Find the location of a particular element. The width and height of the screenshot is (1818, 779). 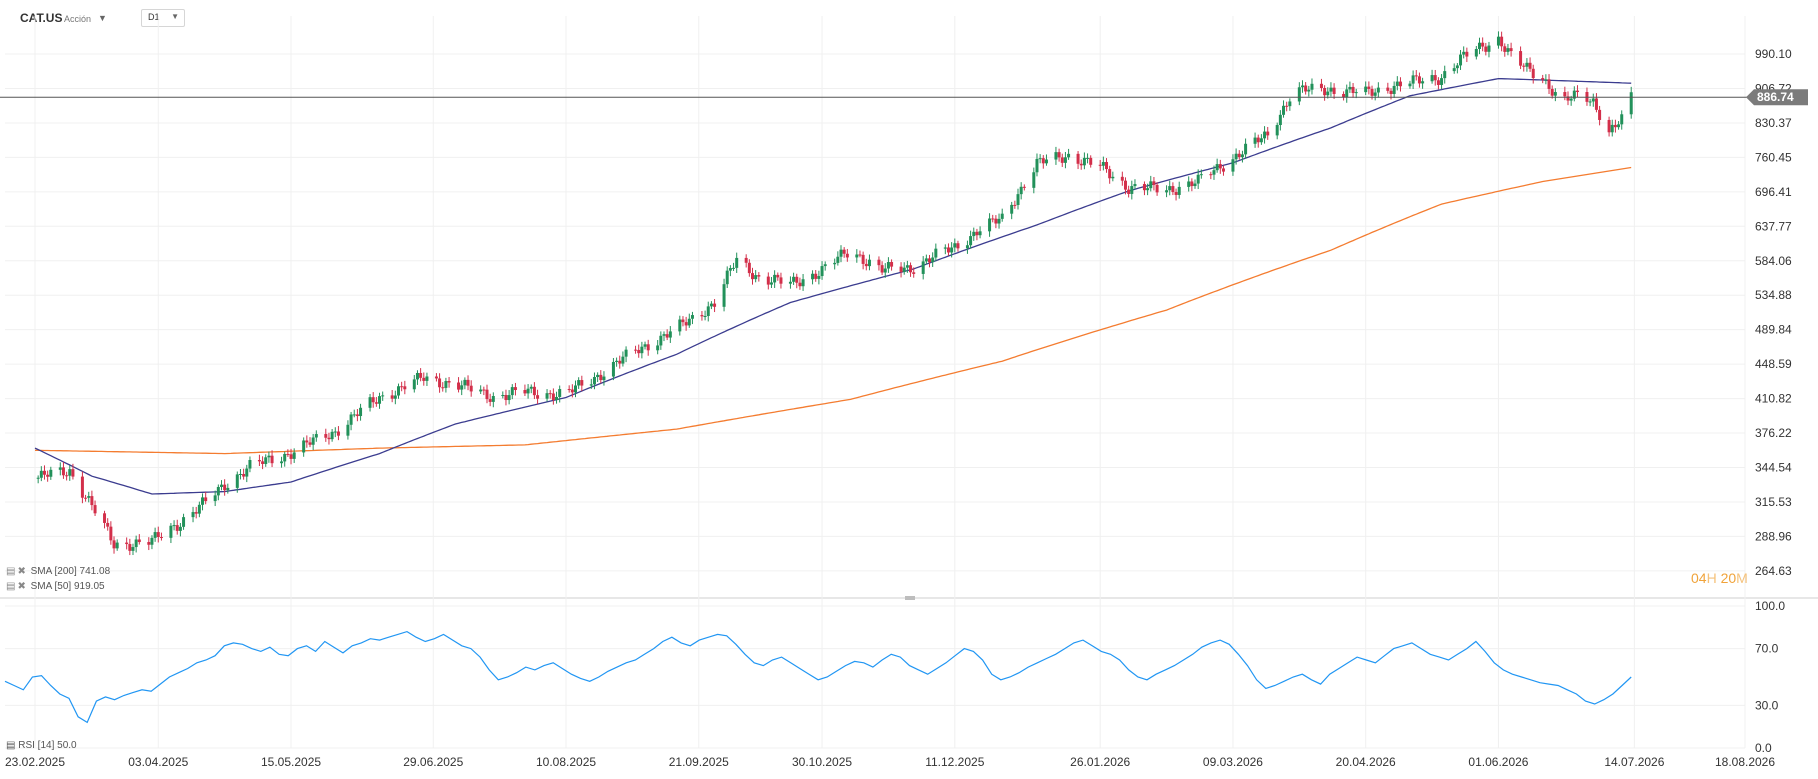

time-tick-label: 14.07.2026 is located at coordinates (1634, 762).